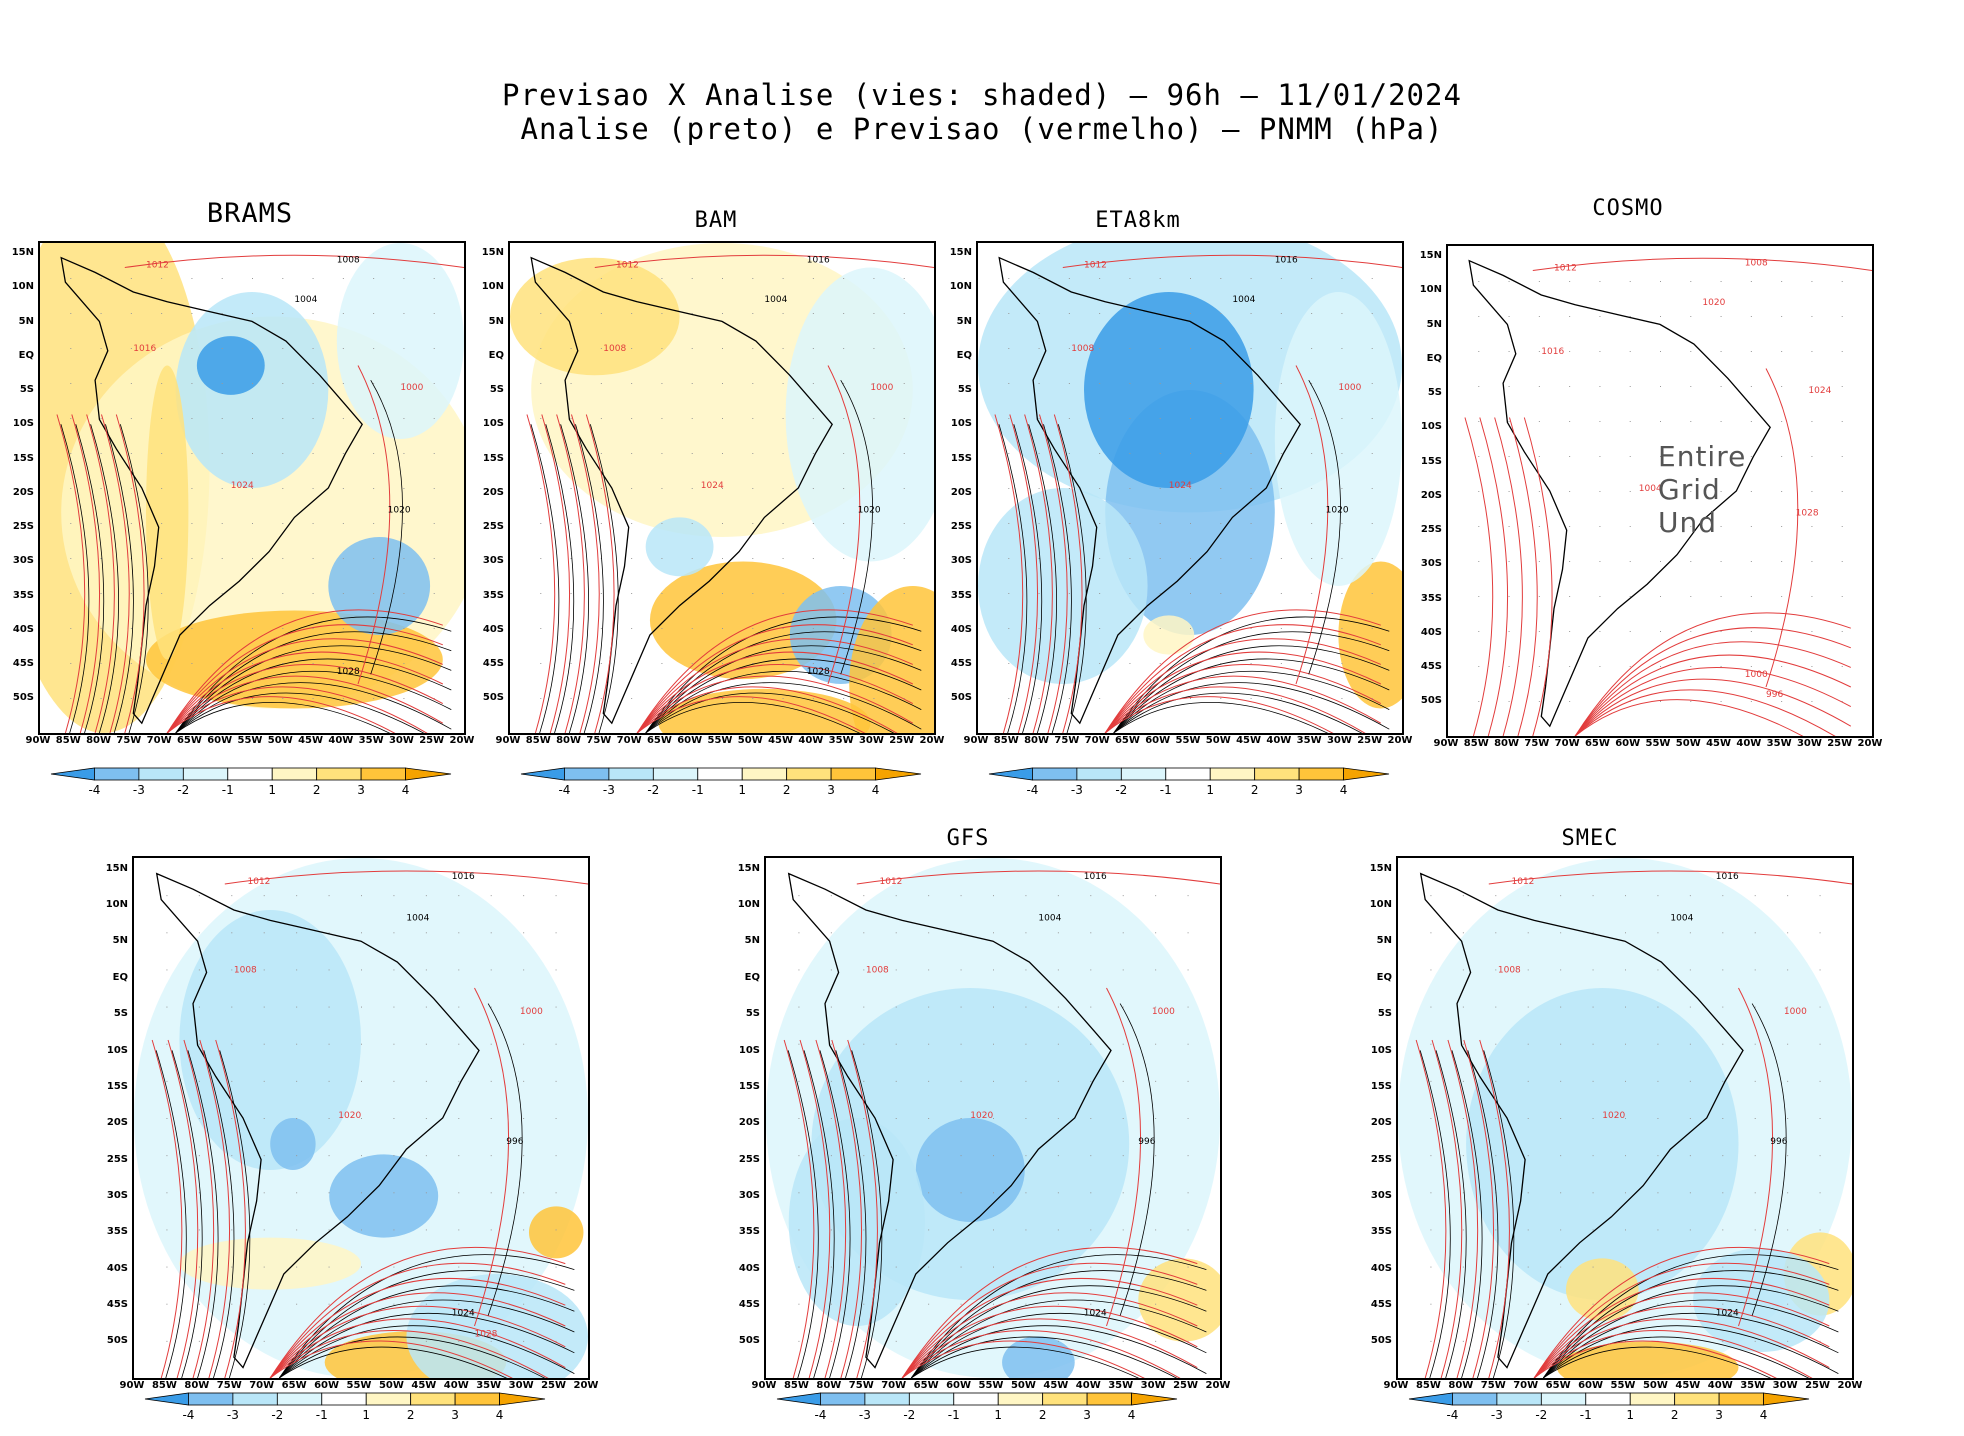  I want to click on colorbar-label: 1, so click(1630, 1415).